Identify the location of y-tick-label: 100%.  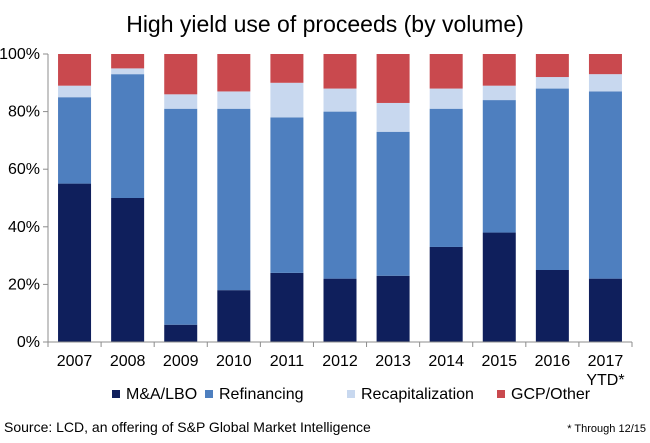
(20, 54).